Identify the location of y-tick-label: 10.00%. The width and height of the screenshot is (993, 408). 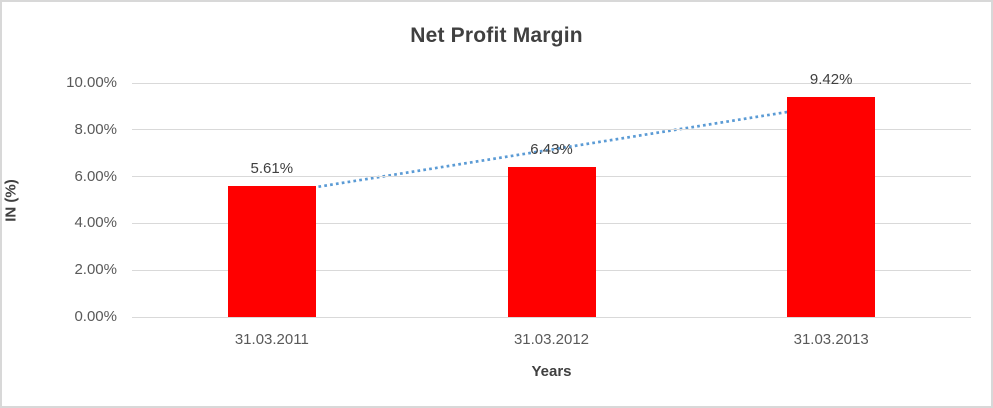
(91, 82).